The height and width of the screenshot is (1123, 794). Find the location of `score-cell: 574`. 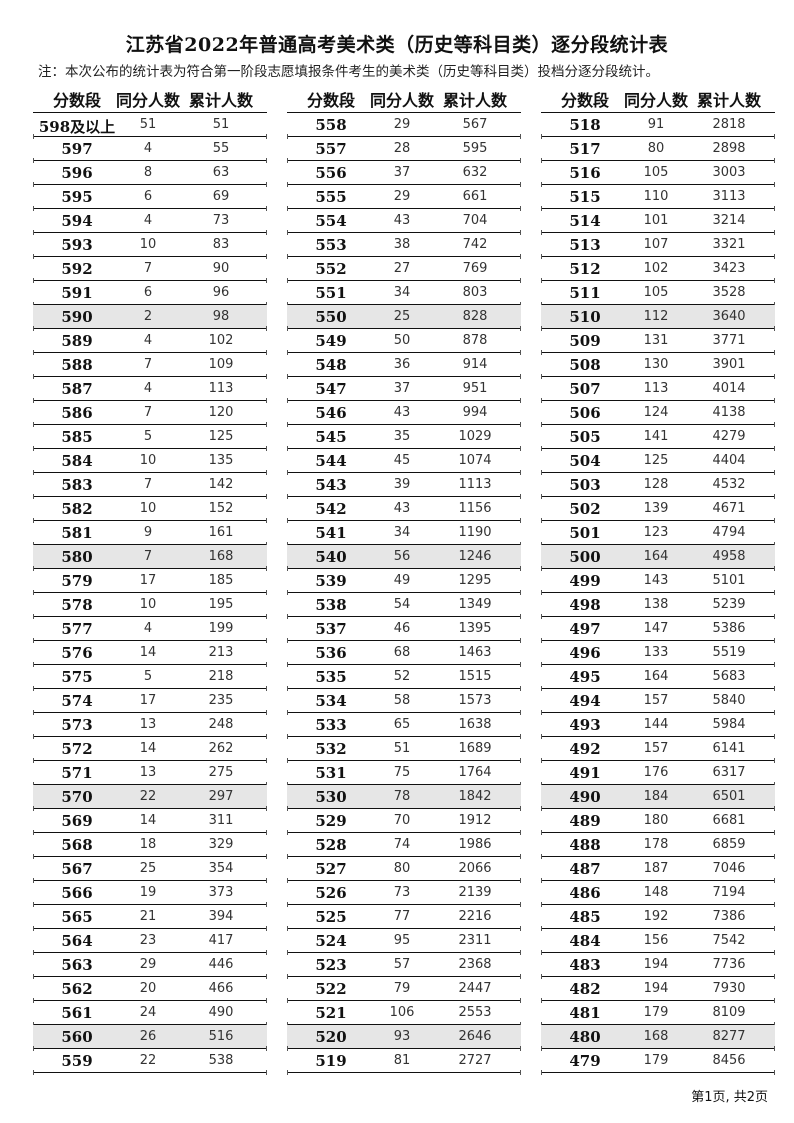

score-cell: 574 is located at coordinates (77, 701).